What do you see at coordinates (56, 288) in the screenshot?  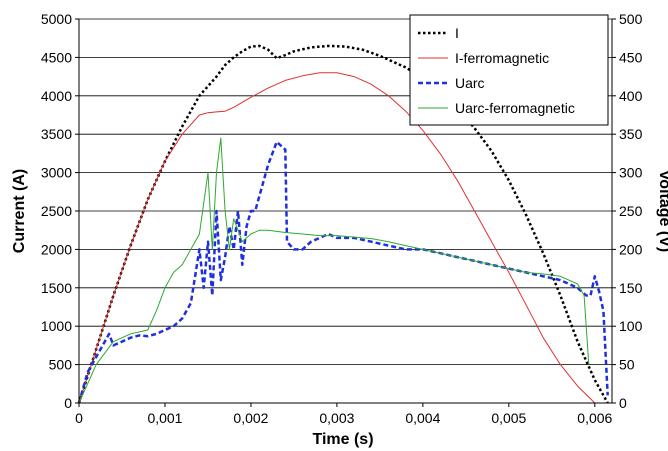 I see `y-tick-label: 1500` at bounding box center [56, 288].